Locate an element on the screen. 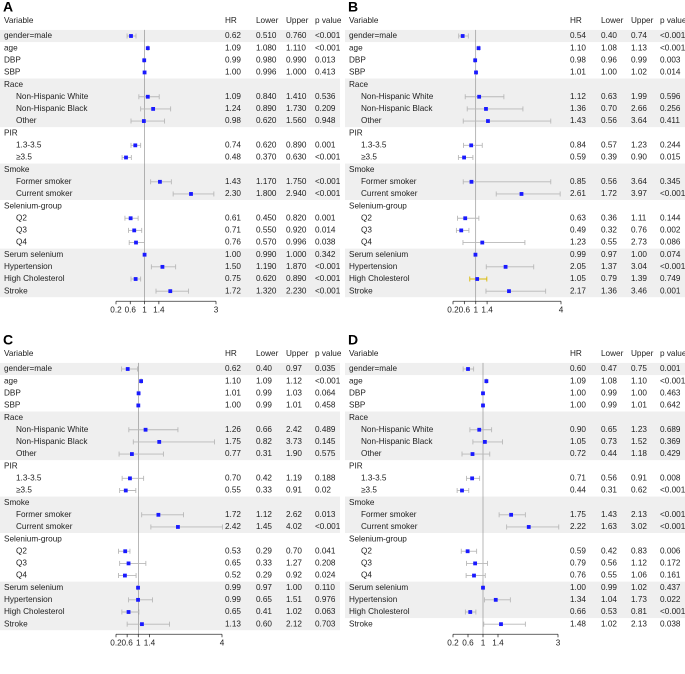  p-value: 0.536 is located at coordinates (325, 96).